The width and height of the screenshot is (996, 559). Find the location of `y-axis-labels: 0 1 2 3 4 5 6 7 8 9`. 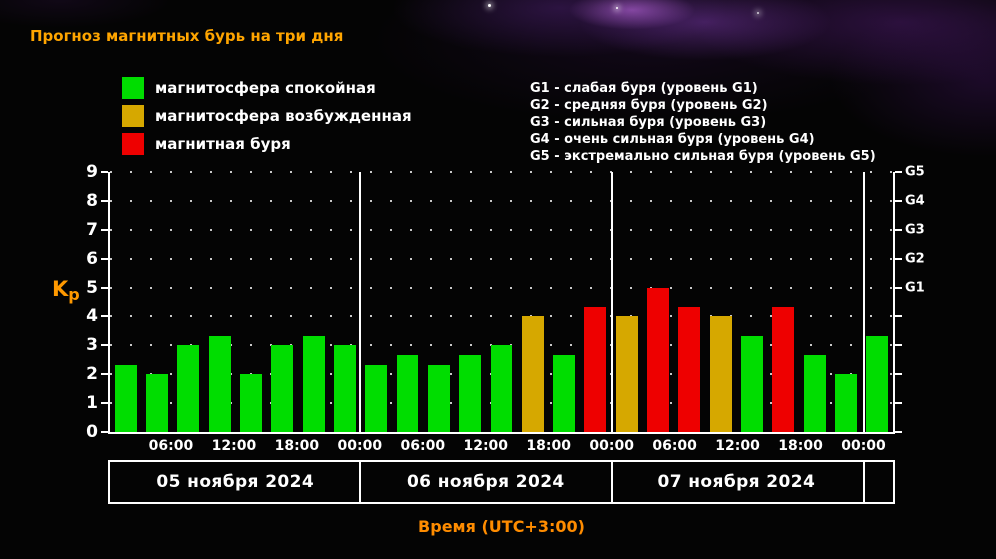

y-axis-labels: 0 1 2 3 4 5 6 7 8 9 is located at coordinates (80, 302).